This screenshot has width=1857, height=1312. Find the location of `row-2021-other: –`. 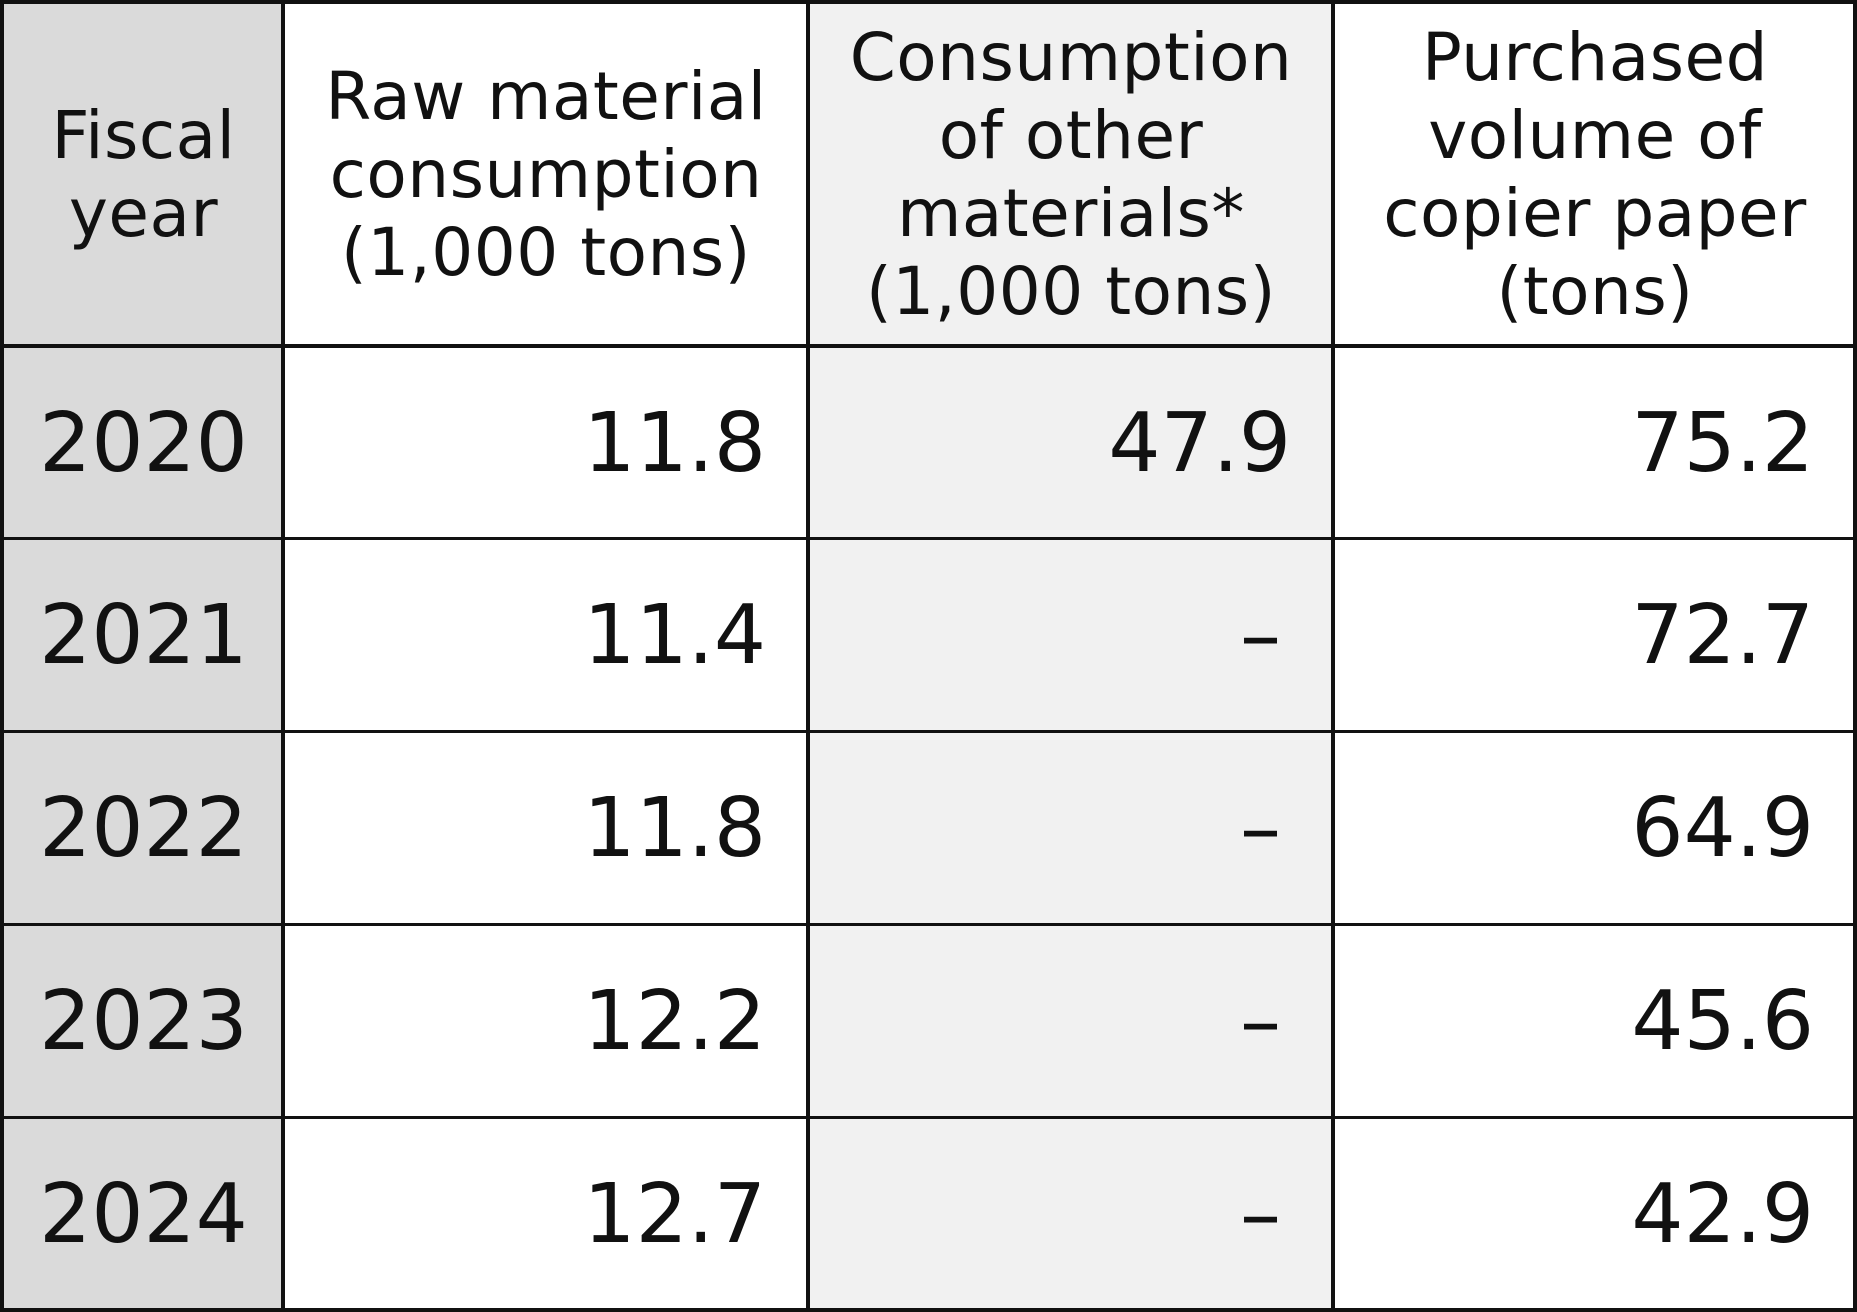

row-2021-other: – is located at coordinates (1260, 635).